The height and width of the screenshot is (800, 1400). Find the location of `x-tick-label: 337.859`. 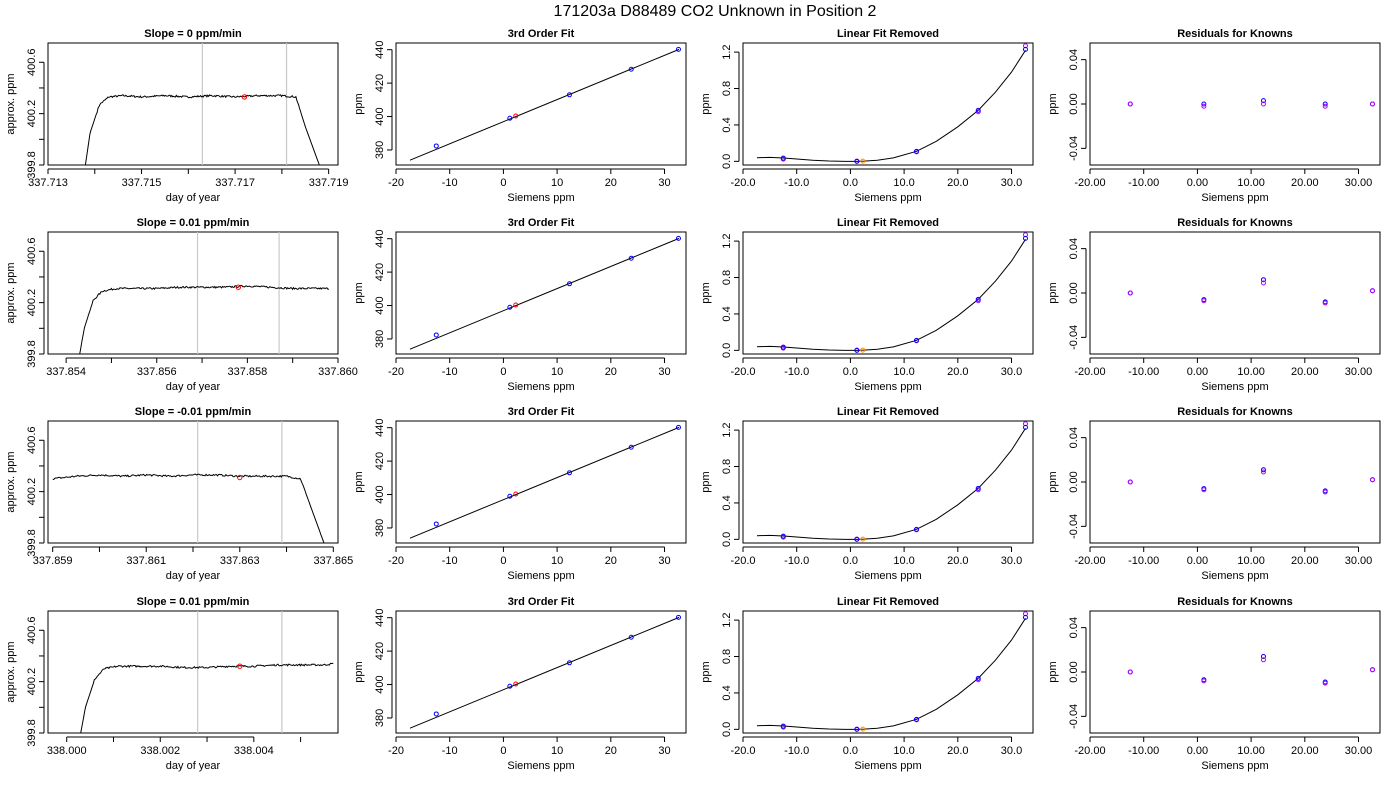

x-tick-label: 337.859 is located at coordinates (53, 561).